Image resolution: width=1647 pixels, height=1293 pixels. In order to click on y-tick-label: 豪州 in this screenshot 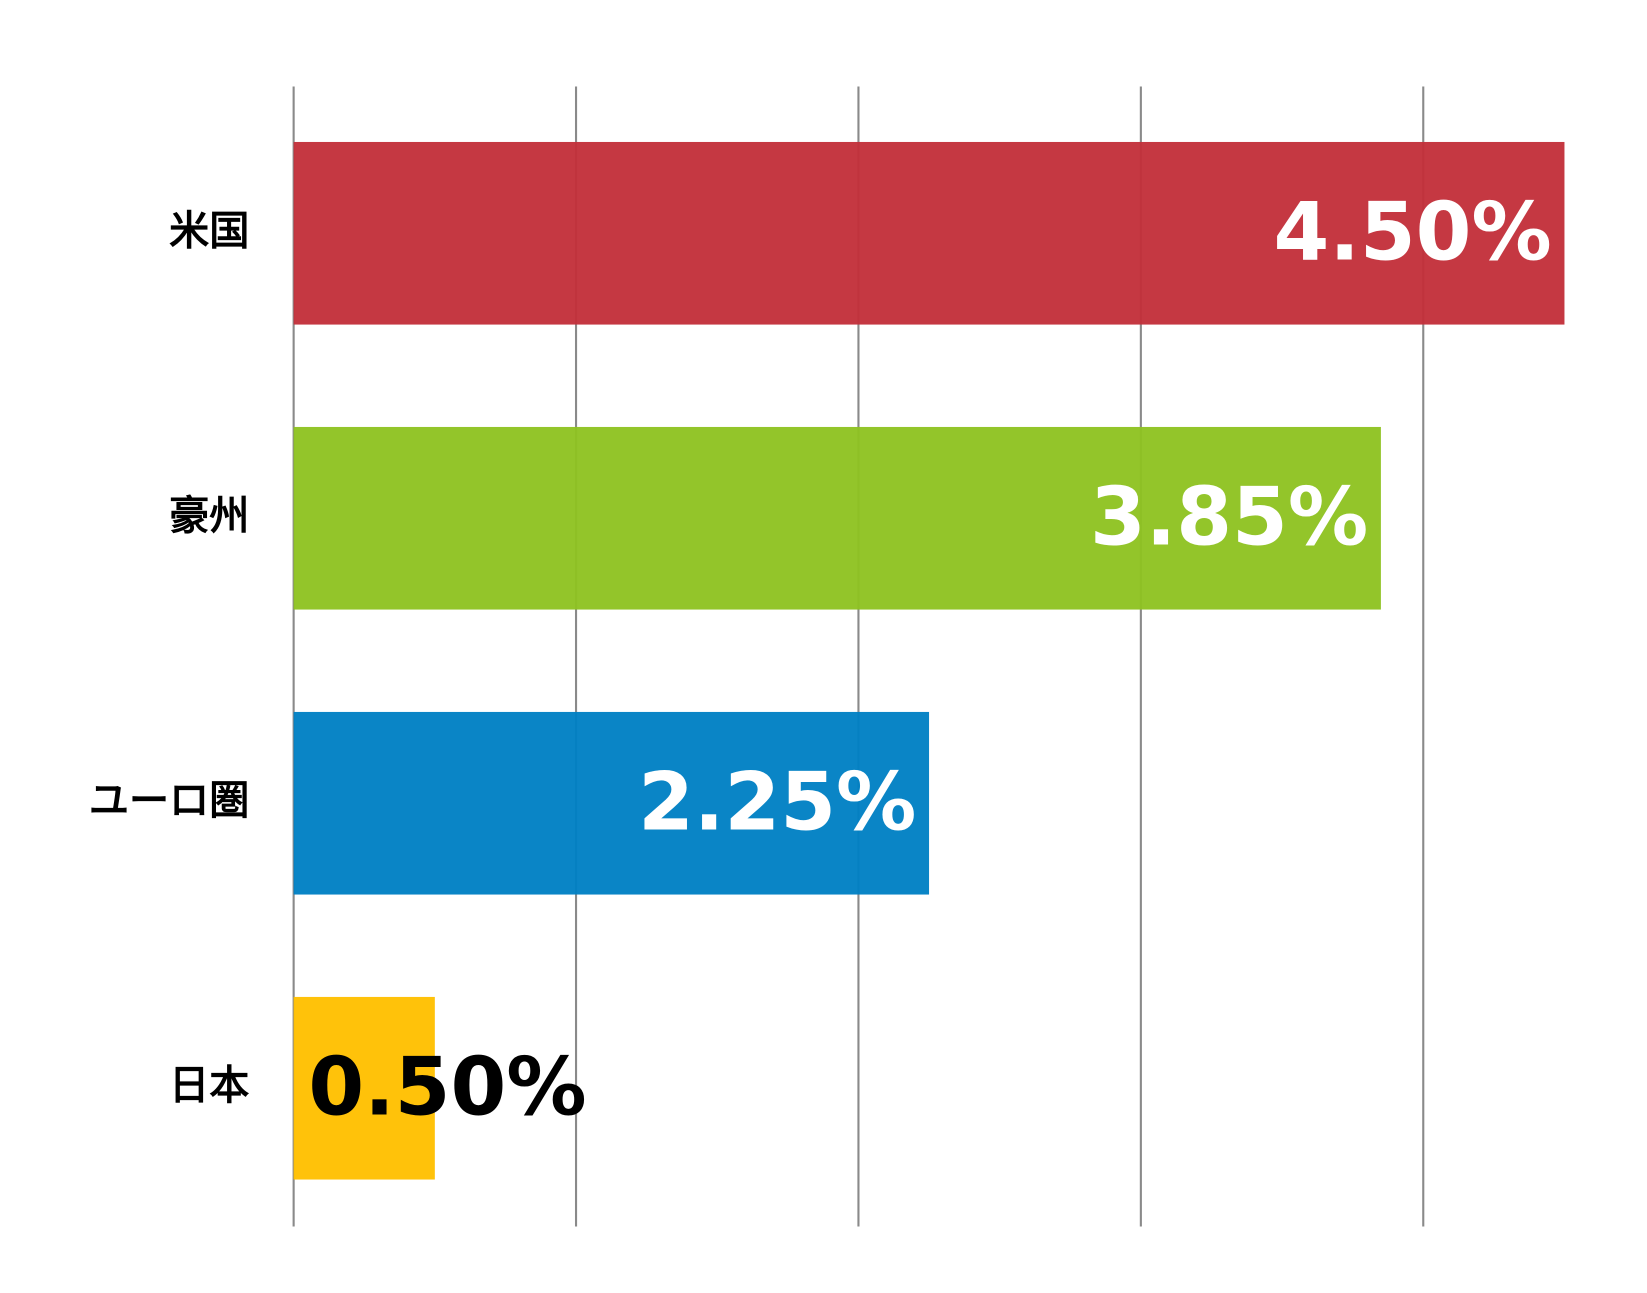, I will do `click(209, 516)`.